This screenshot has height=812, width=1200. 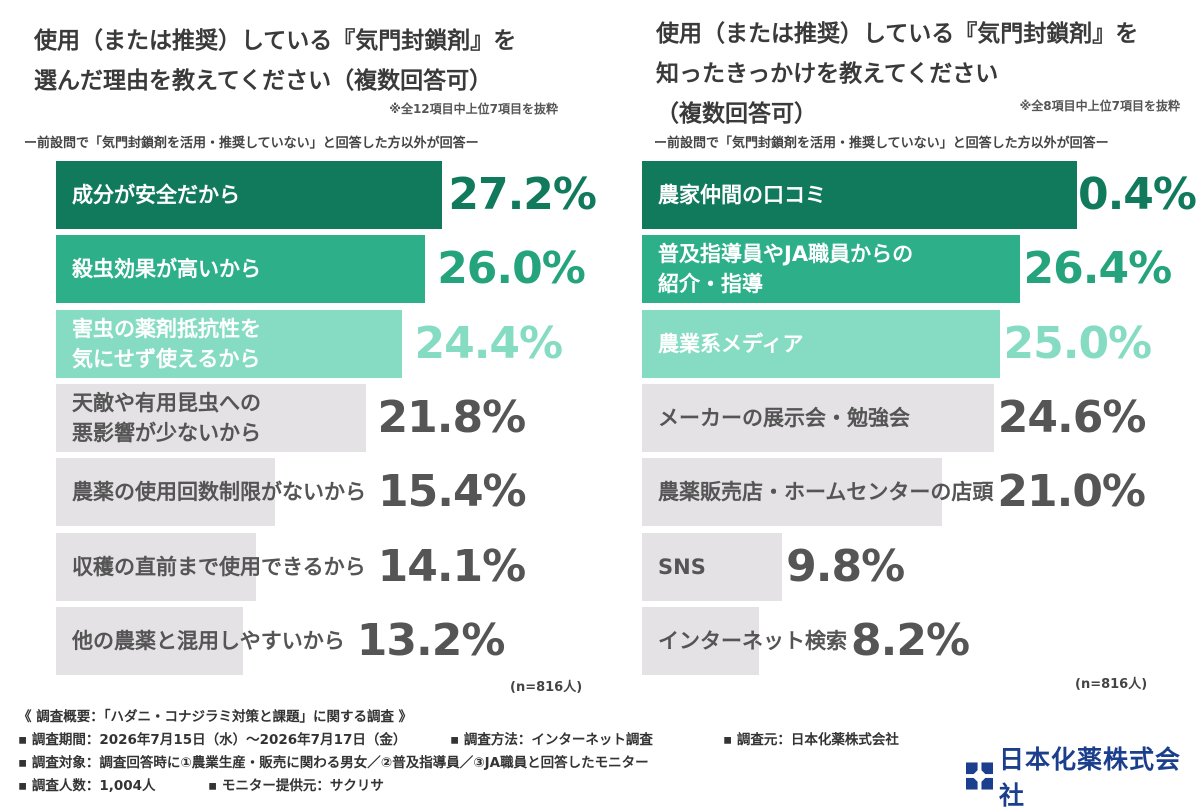 What do you see at coordinates (1099, 106) in the screenshot?
I see `right-chart-note: ※全8項目中上位7項目を抜粋` at bounding box center [1099, 106].